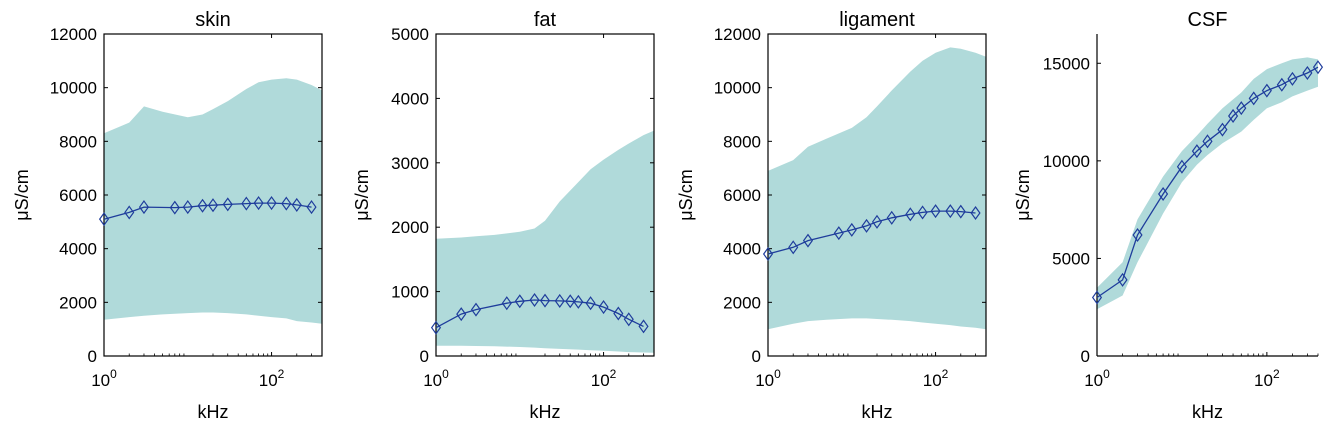  I want to click on chart-title: skin, so click(213, 20).